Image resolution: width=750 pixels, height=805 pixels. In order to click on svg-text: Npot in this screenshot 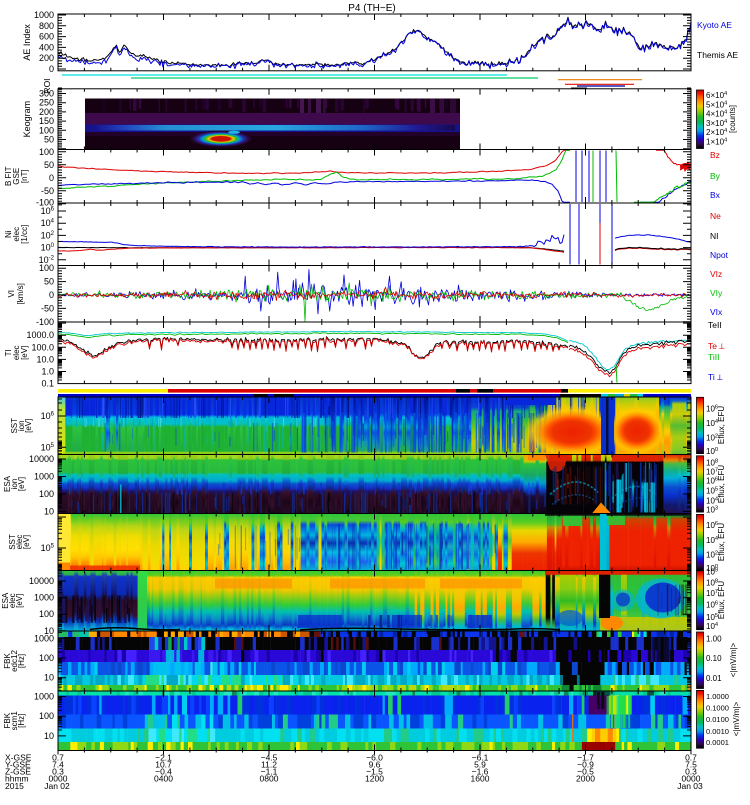, I will do `click(719, 255)`.